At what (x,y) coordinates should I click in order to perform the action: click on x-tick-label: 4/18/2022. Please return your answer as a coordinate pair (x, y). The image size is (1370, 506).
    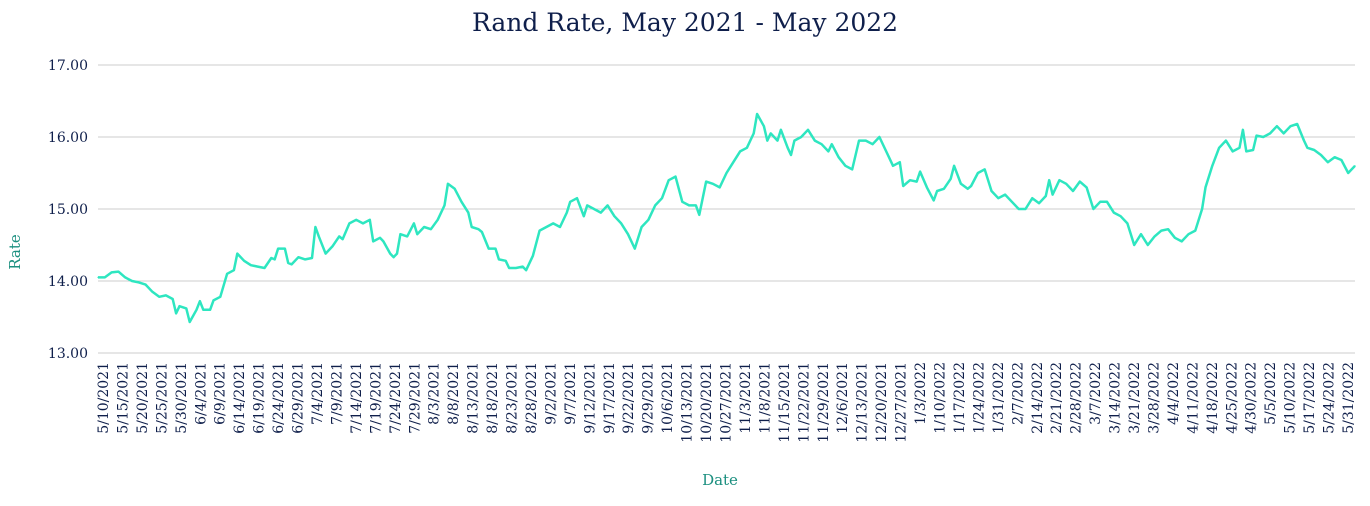
    Looking at the image, I should click on (1213, 398).